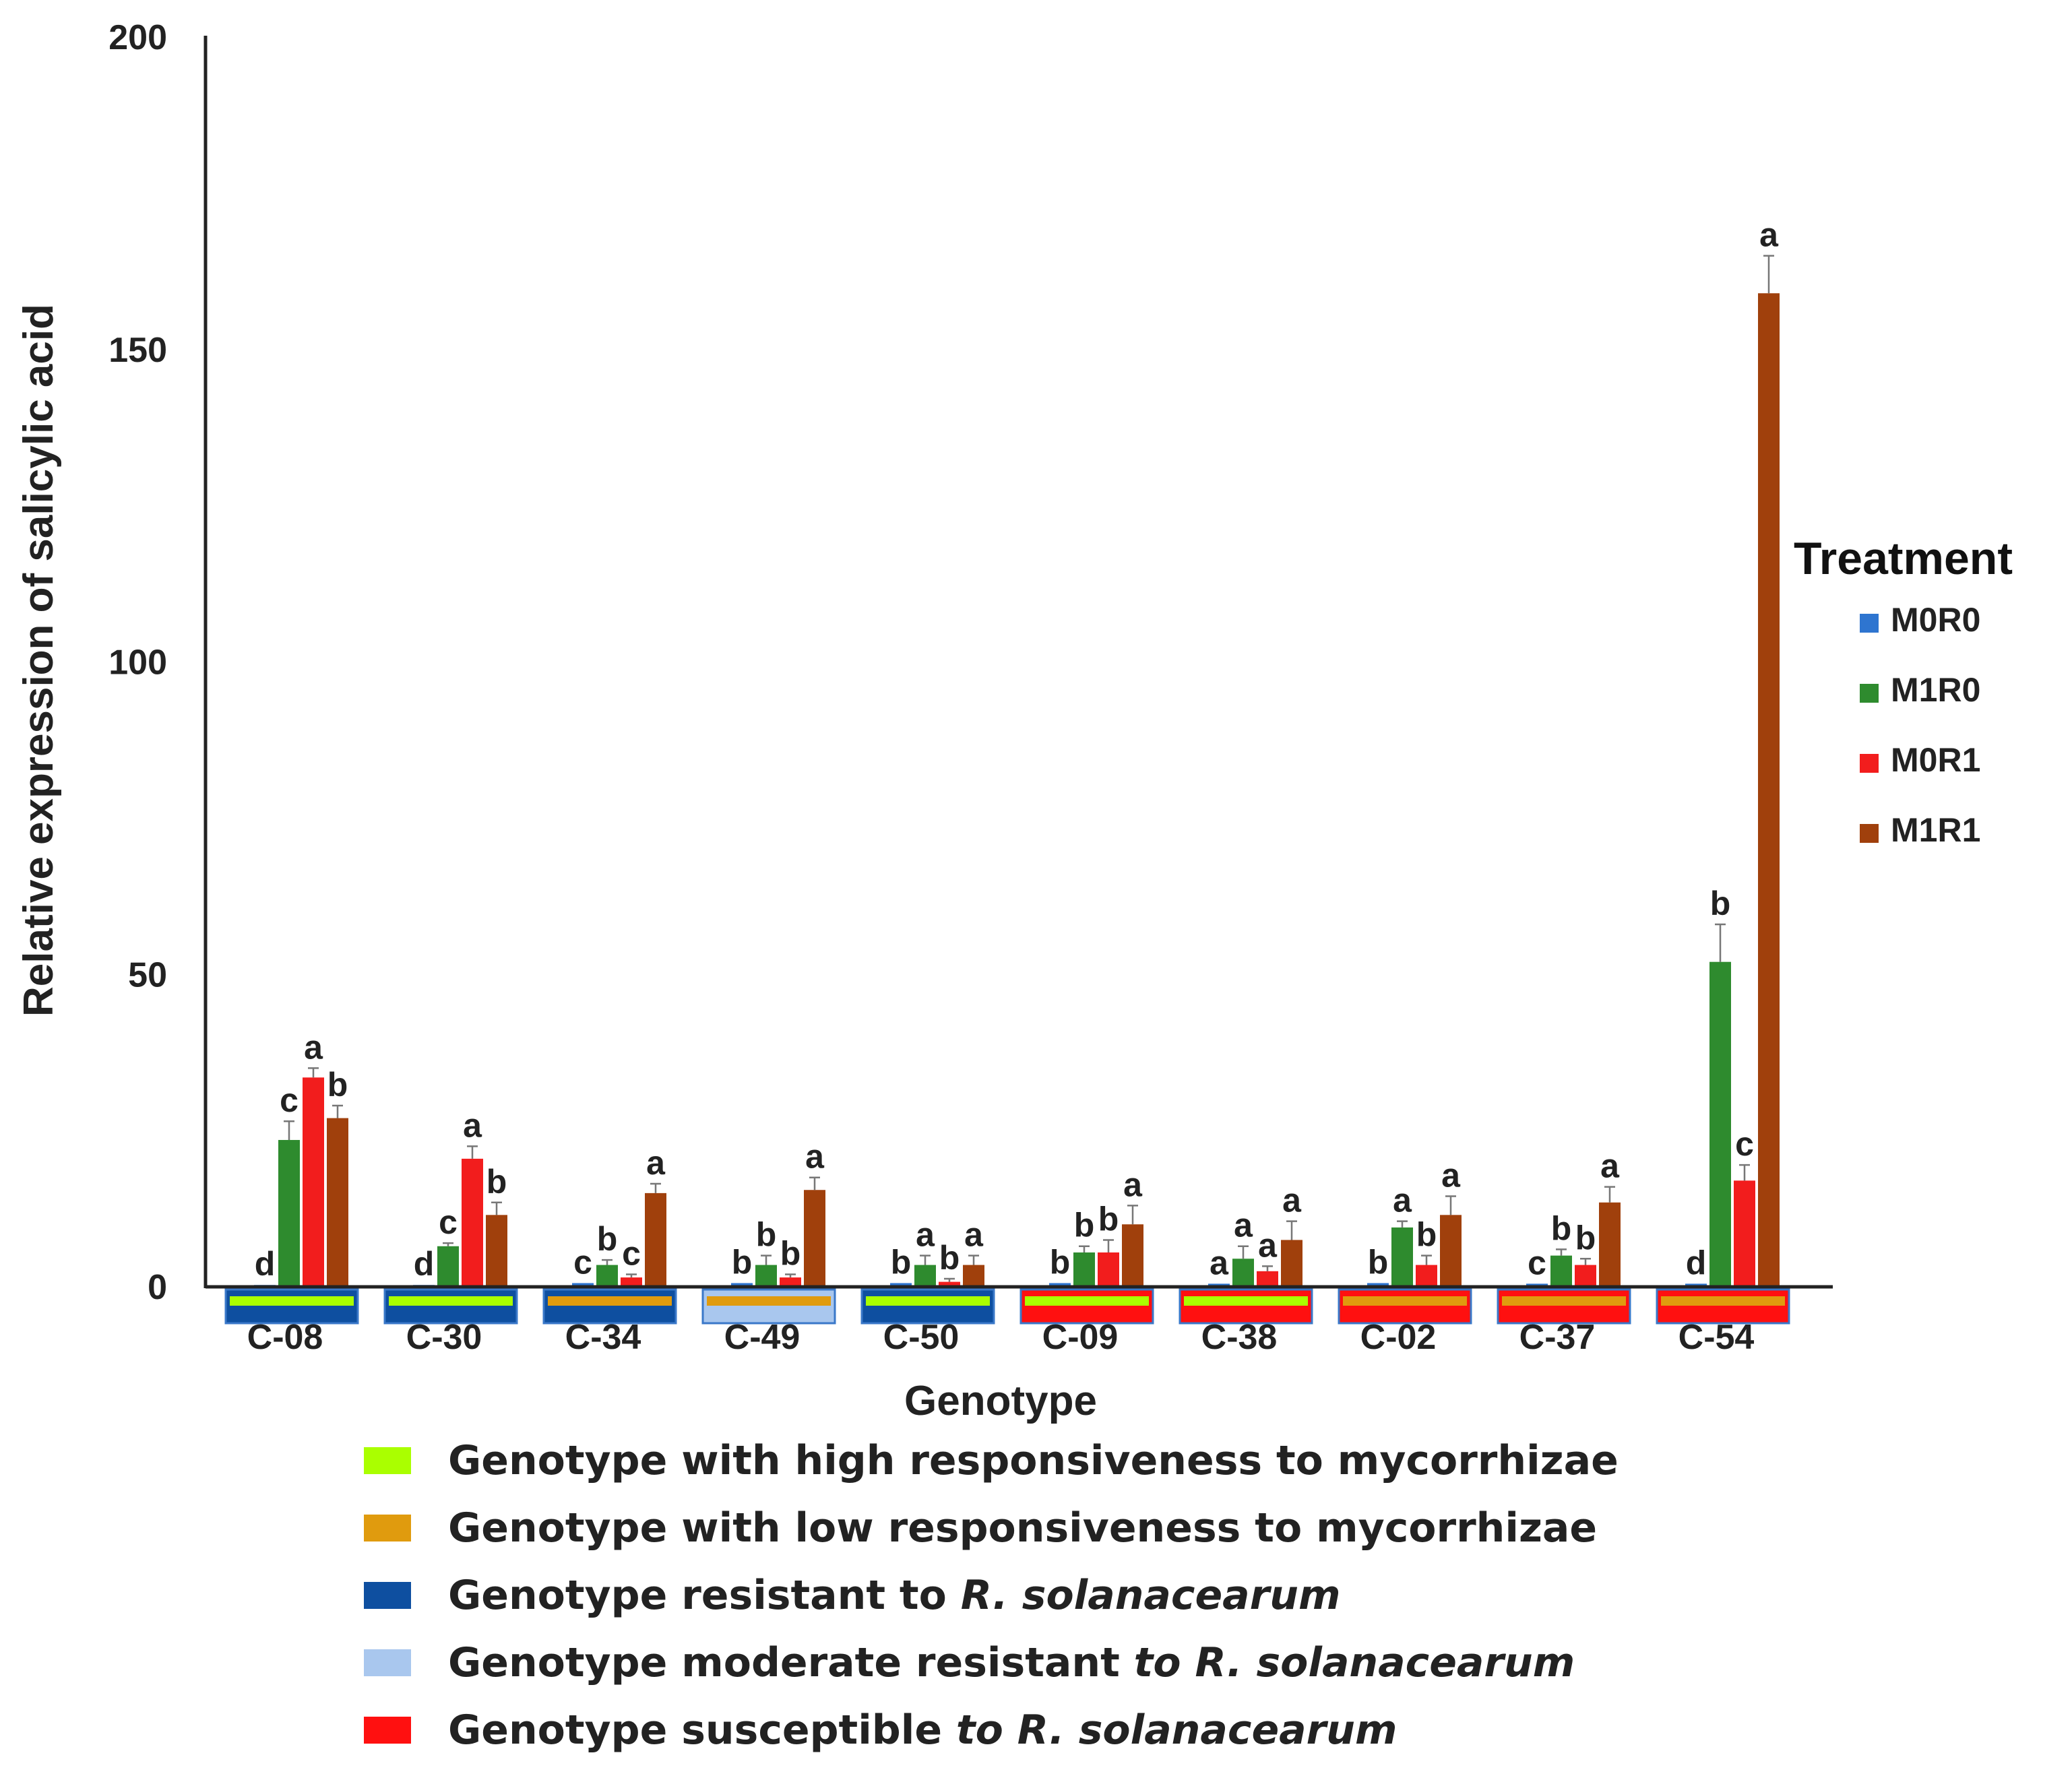  I want to click on x-tick-label: C-37, so click(1557, 1337).